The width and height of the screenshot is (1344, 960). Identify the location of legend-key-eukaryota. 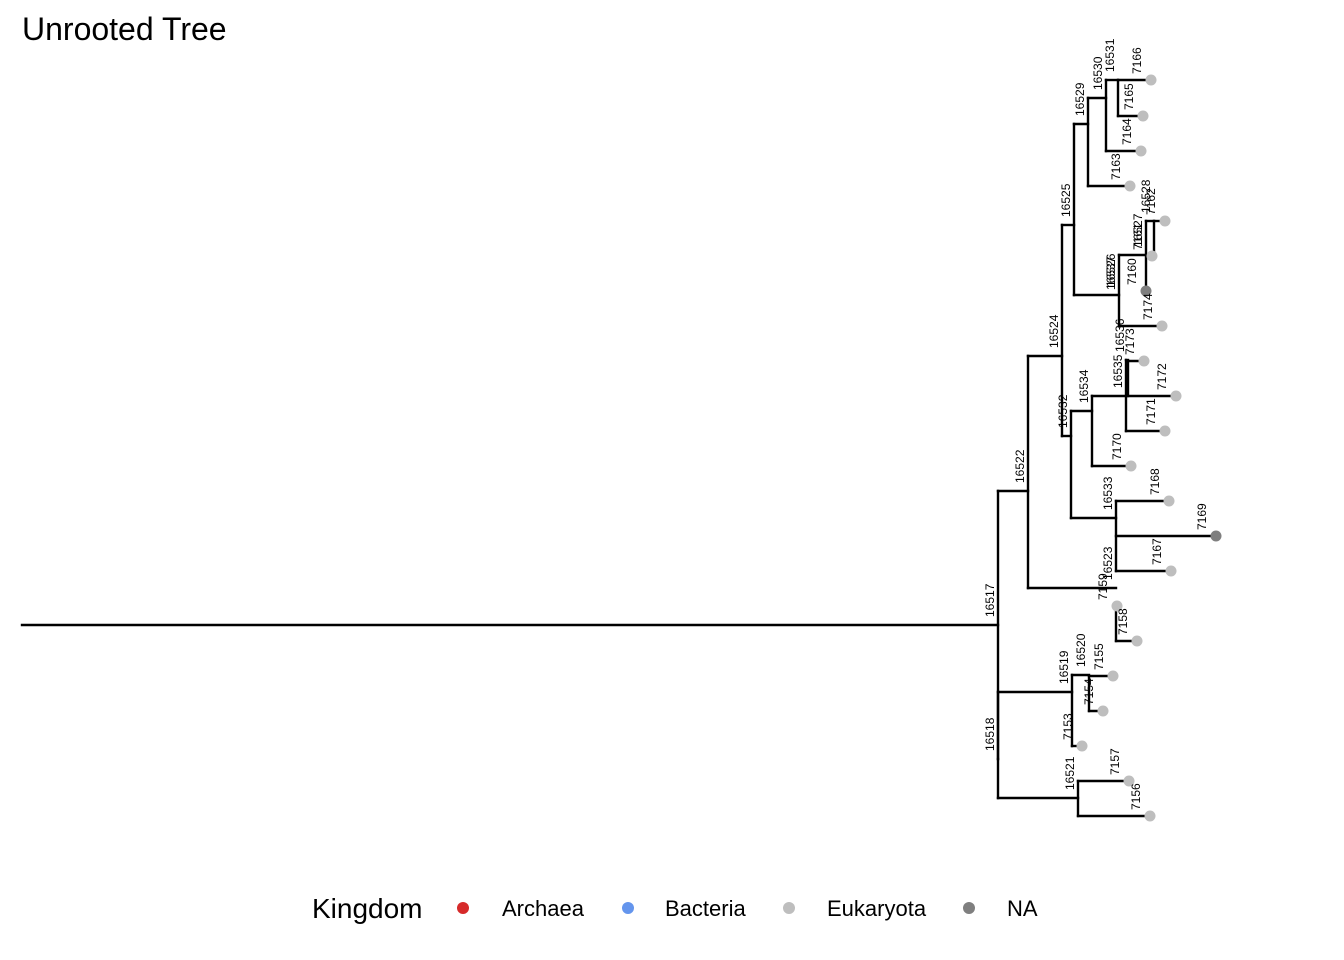
(789, 908).